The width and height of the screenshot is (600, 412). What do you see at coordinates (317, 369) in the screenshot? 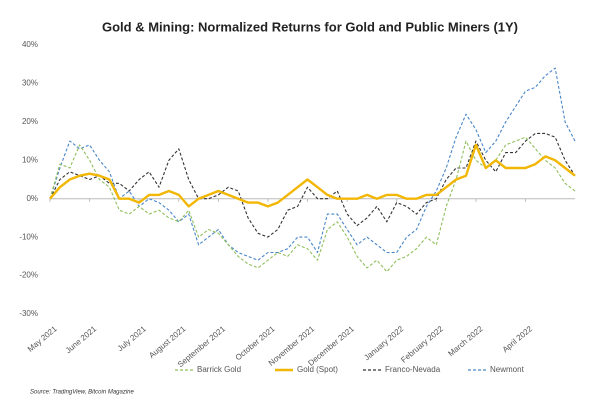
I see `legend-label: Gold (Spot)` at bounding box center [317, 369].